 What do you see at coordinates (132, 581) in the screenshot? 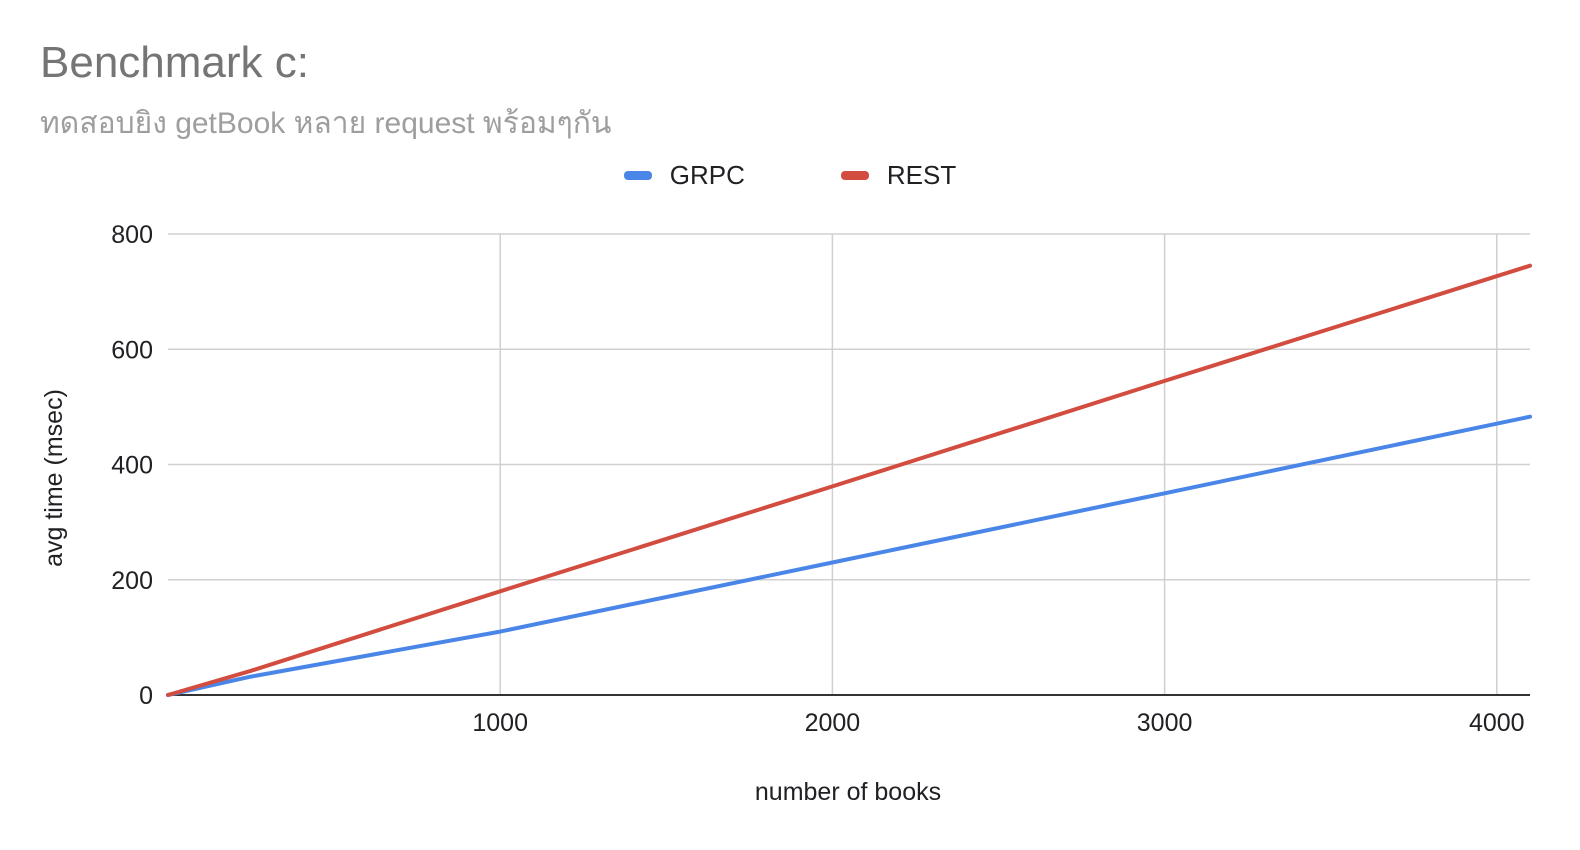
I see `y-tick-label: 200` at bounding box center [132, 581].